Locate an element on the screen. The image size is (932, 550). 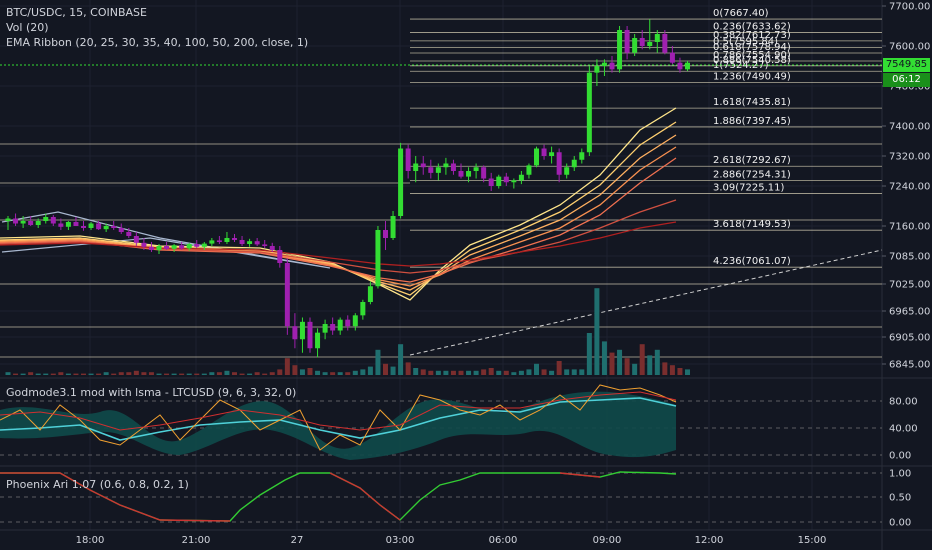
price-axis-label: 6845.00 is located at coordinates (909, 365).